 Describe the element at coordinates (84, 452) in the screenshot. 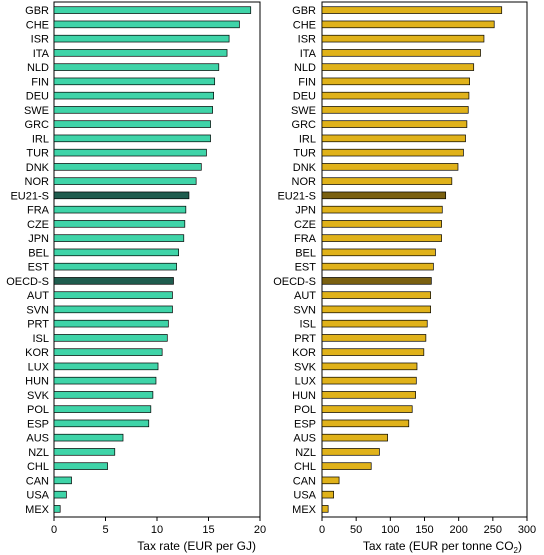

I see `bar-nzl` at that location.